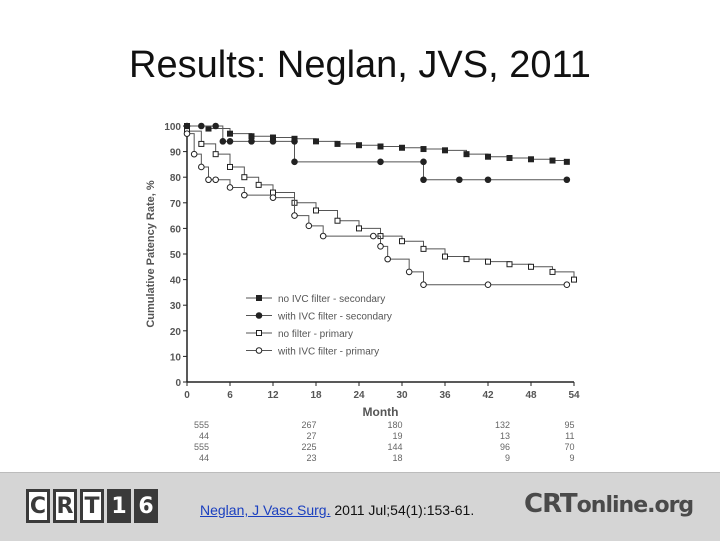  Describe the element at coordinates (65, 506) in the screenshot. I see `crt-logo-letter: R` at that location.